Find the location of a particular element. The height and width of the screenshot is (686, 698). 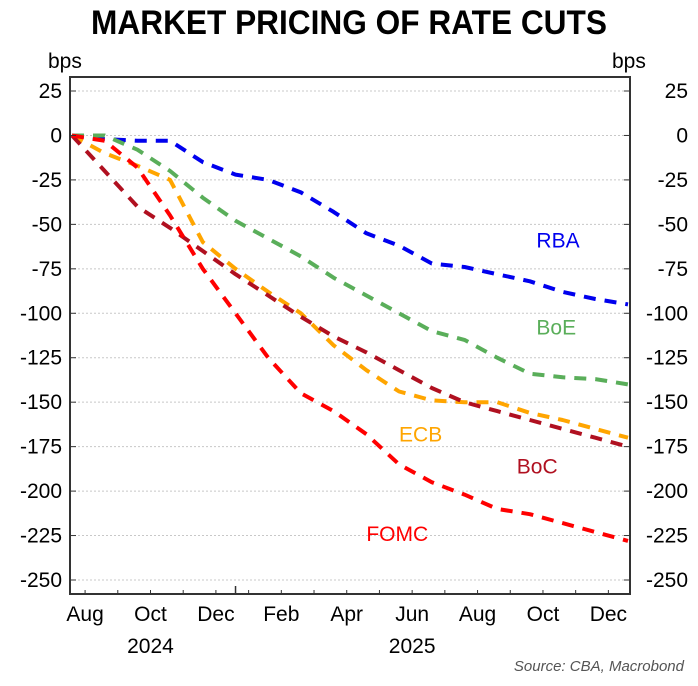

series-label-boc: BoC is located at coordinates (537, 466).